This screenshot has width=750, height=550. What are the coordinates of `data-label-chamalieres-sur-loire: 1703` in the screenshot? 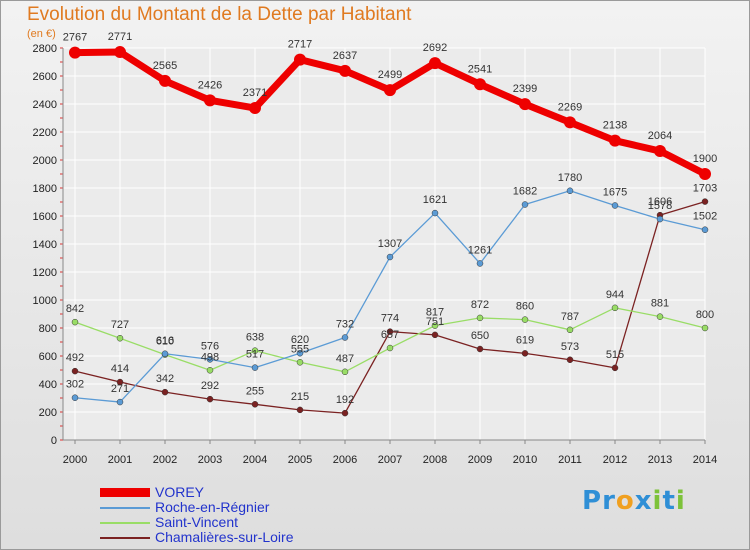 It's located at (705, 189).